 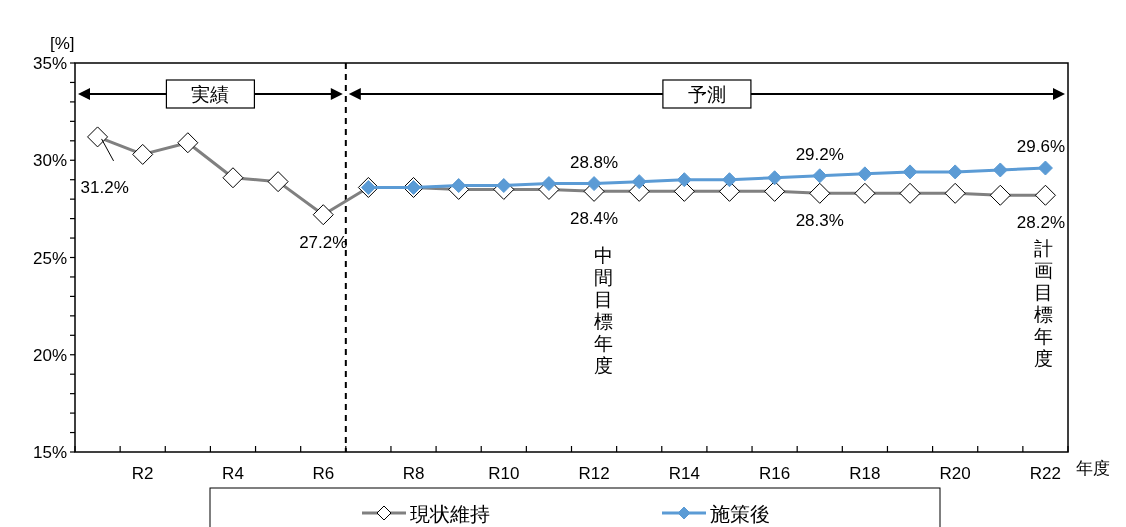 What do you see at coordinates (1040, 147) in the screenshot?
I see `data-label: 29.6%` at bounding box center [1040, 147].